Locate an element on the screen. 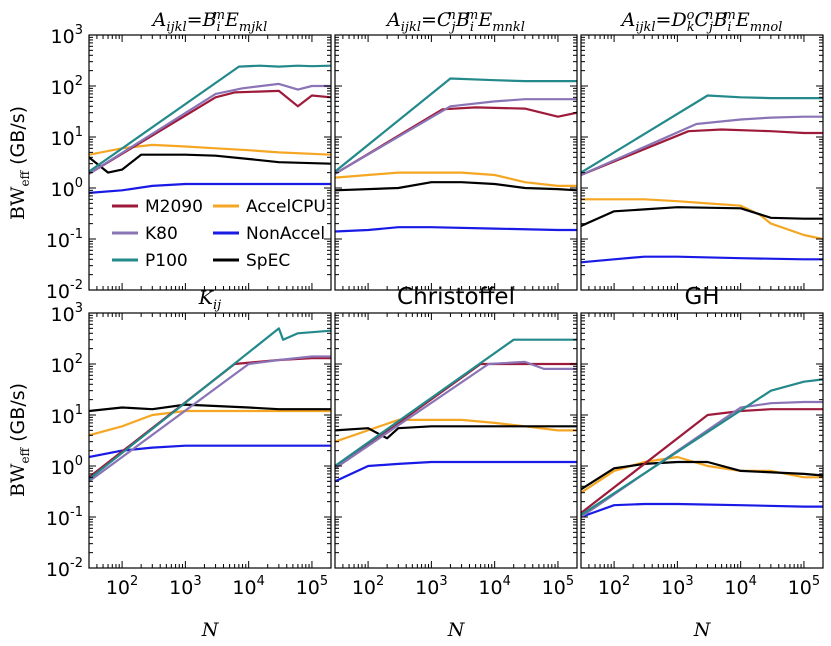 The width and height of the screenshot is (831, 646). legend-entry-nonaccel: NonAccel is located at coordinates (269, 234).